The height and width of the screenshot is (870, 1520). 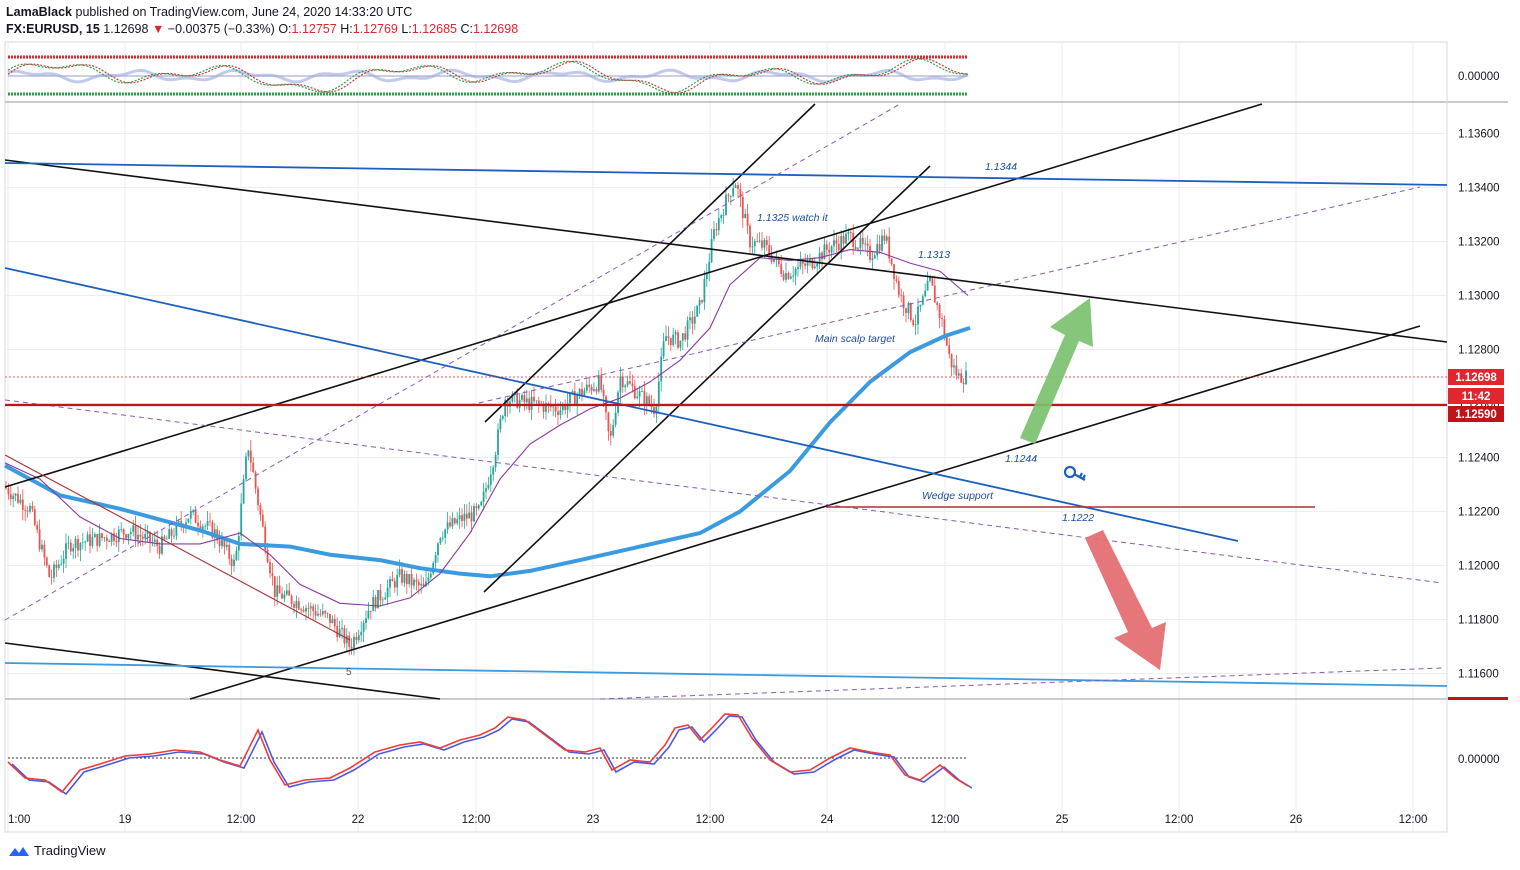 What do you see at coordinates (1296, 820) in the screenshot?
I see `time-tick-label: 26` at bounding box center [1296, 820].